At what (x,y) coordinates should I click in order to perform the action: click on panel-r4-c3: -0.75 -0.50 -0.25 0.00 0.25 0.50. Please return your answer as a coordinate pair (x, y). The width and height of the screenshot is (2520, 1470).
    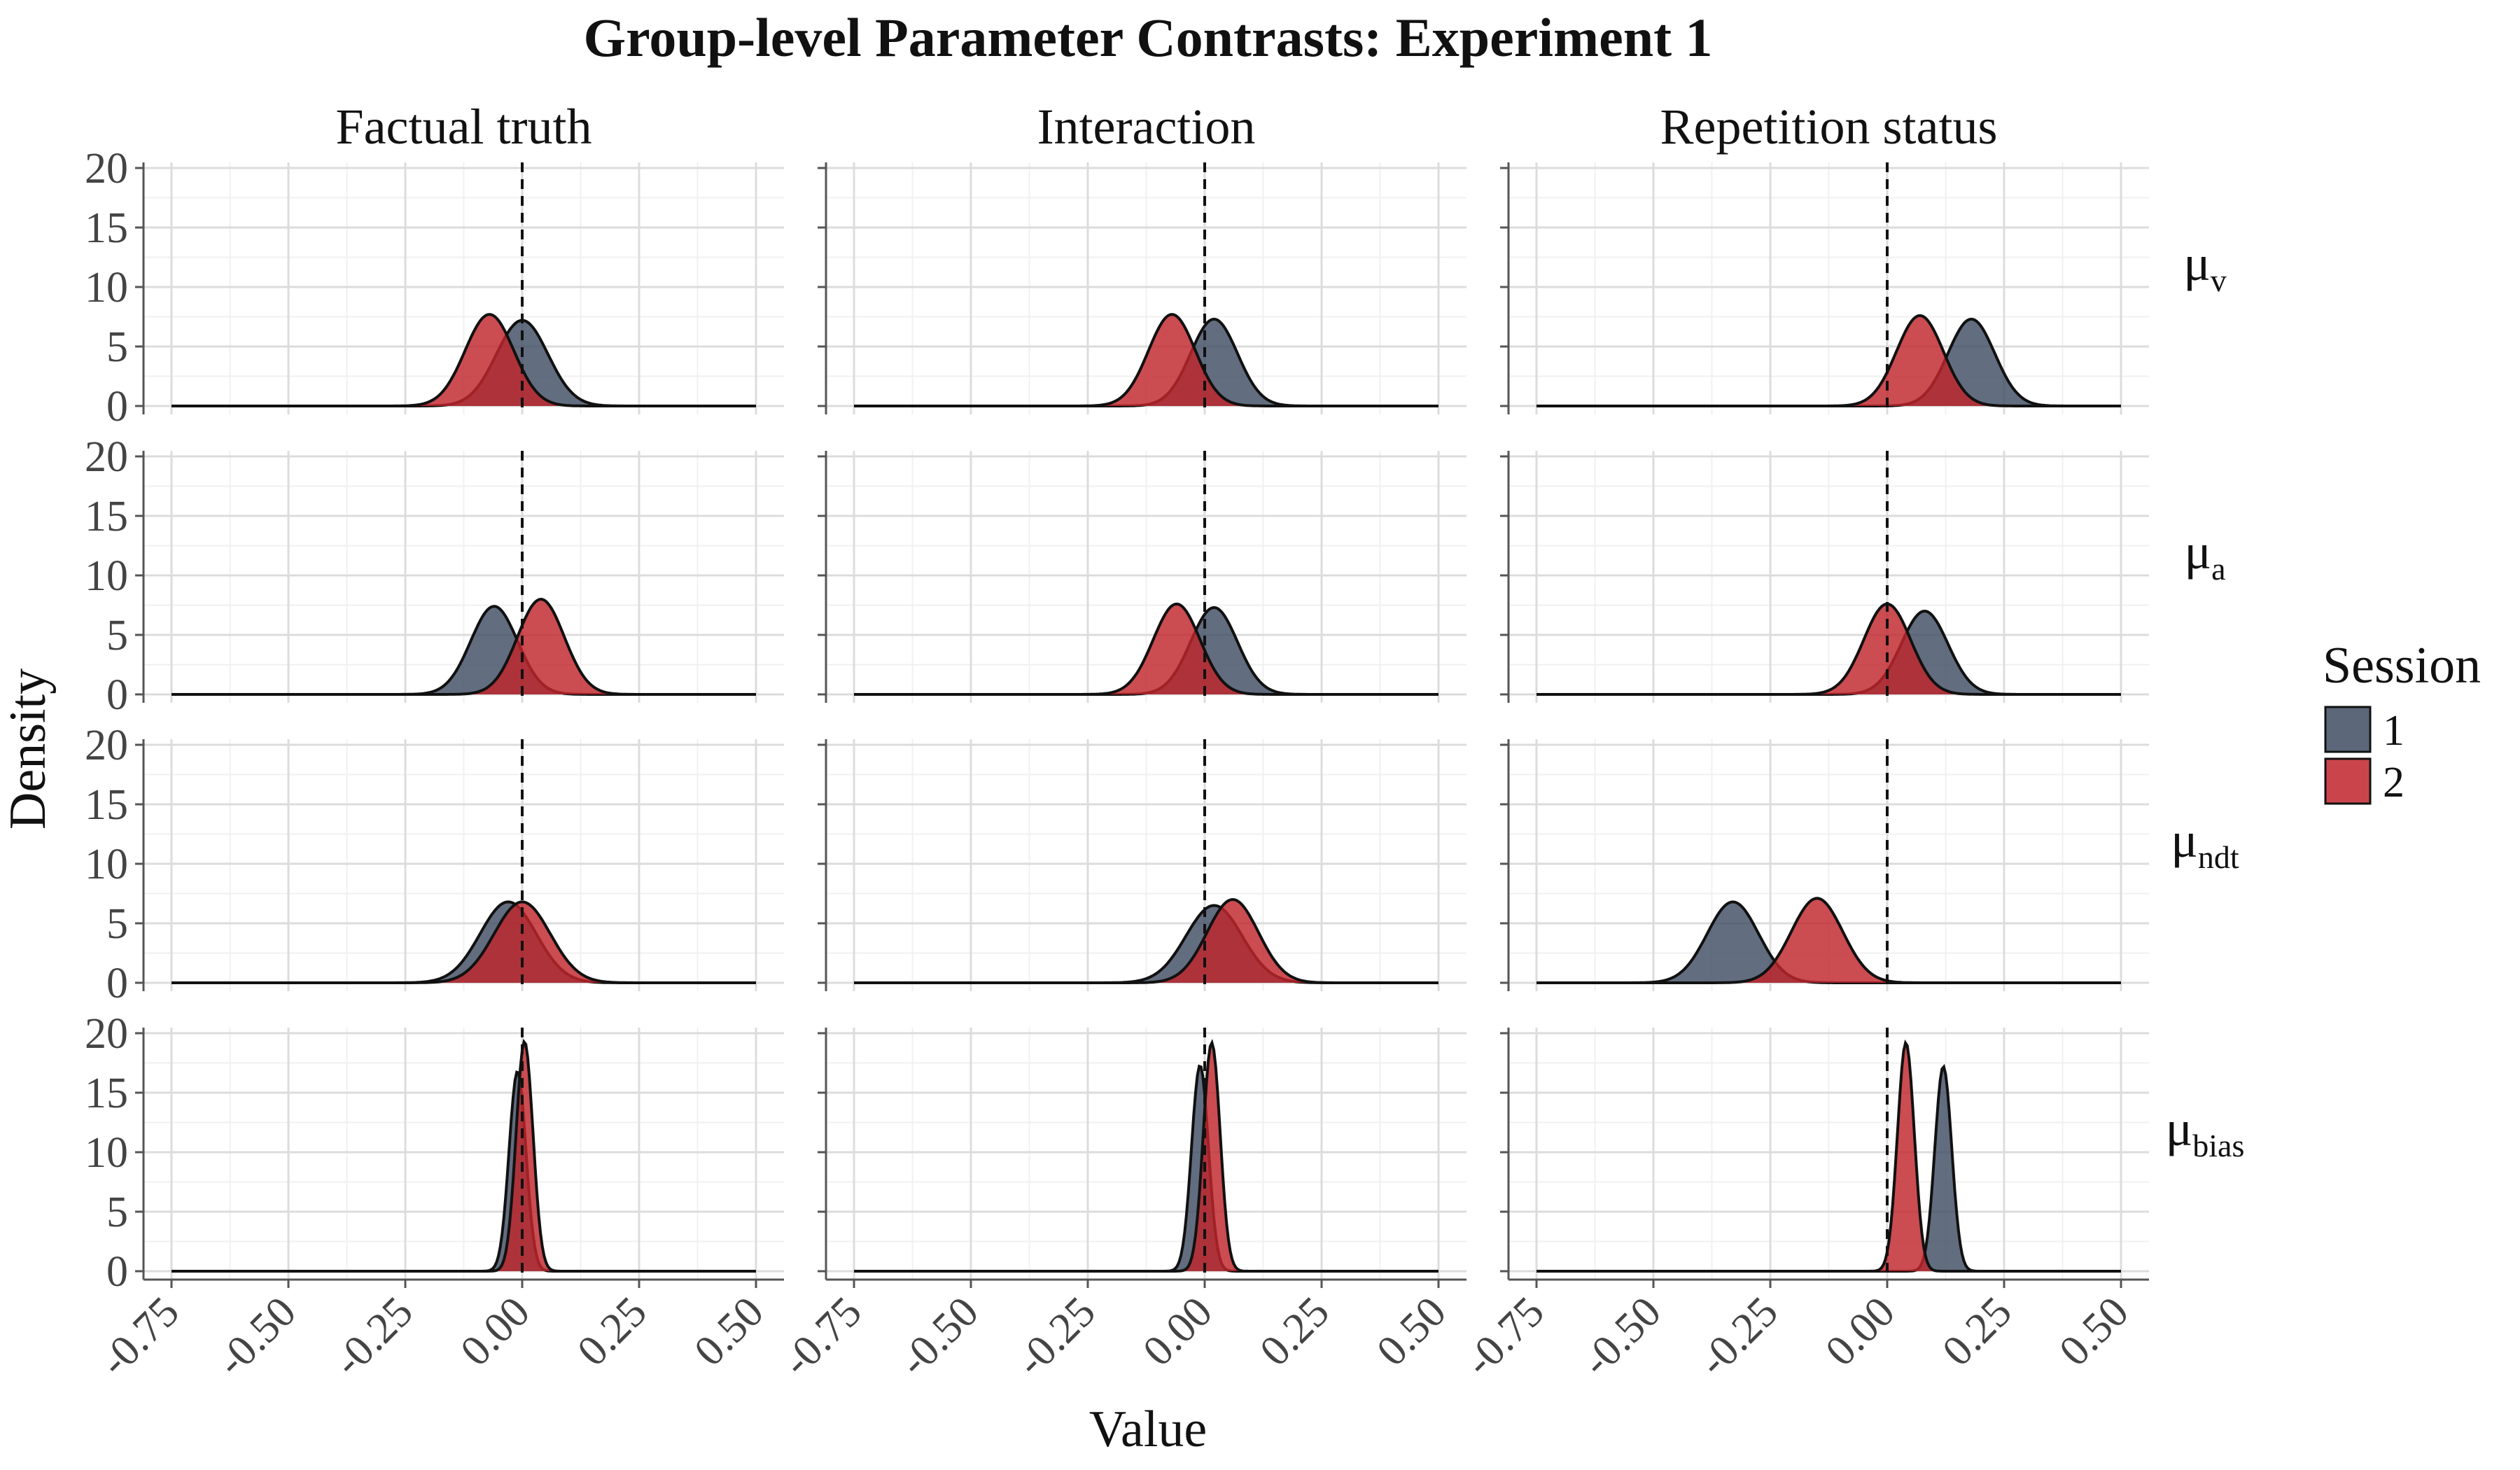
    Looking at the image, I should click on (1802, 1206).